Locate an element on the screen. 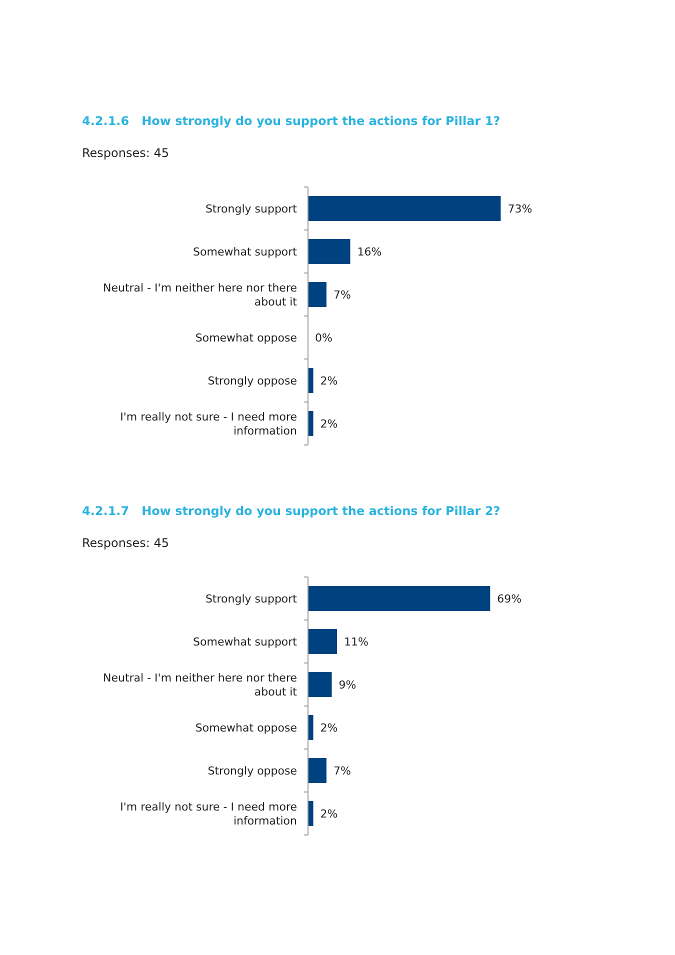 The image size is (675, 955). data-label: 11% is located at coordinates (356, 641).